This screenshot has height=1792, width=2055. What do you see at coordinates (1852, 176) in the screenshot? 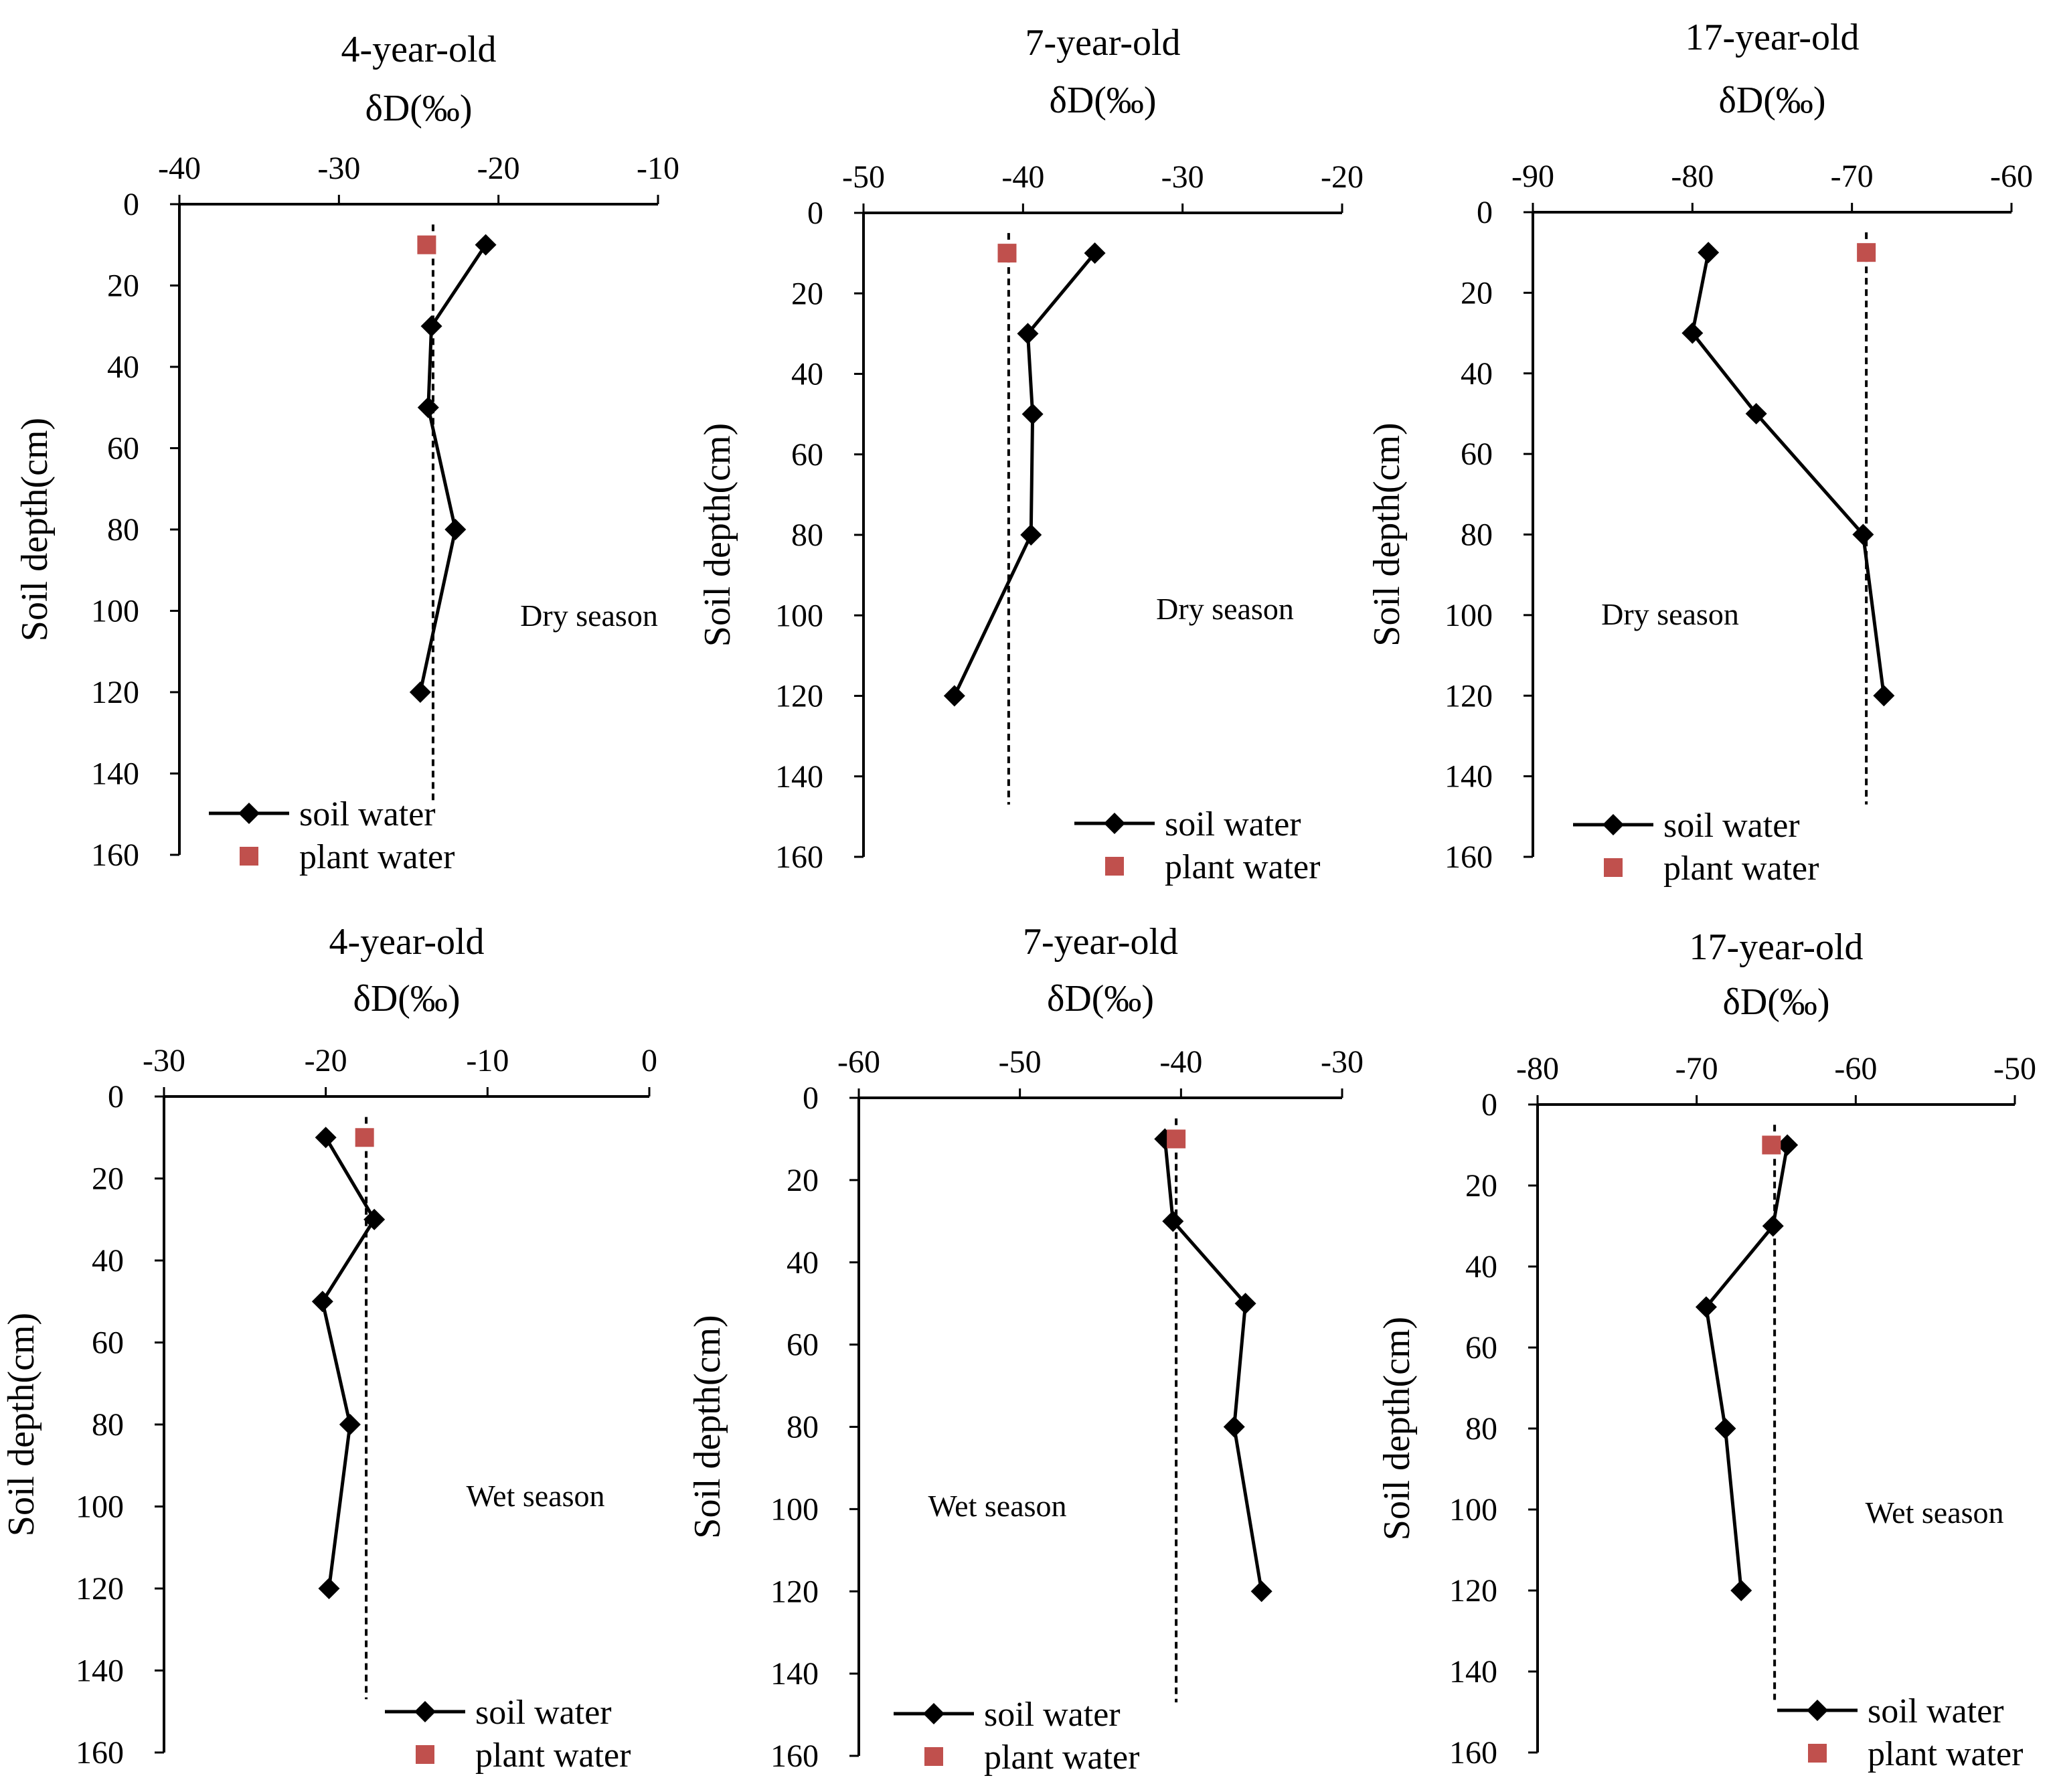
I see `x-tick-label: -70` at bounding box center [1852, 176].